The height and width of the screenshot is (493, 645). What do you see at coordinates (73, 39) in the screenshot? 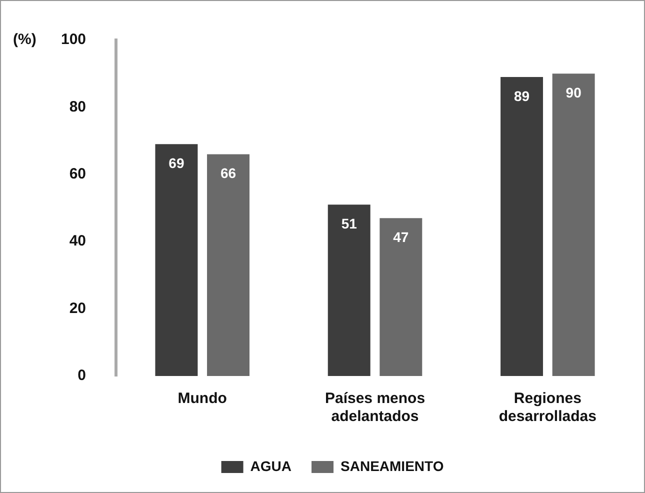
I see `y-tick-label: 100` at bounding box center [73, 39].